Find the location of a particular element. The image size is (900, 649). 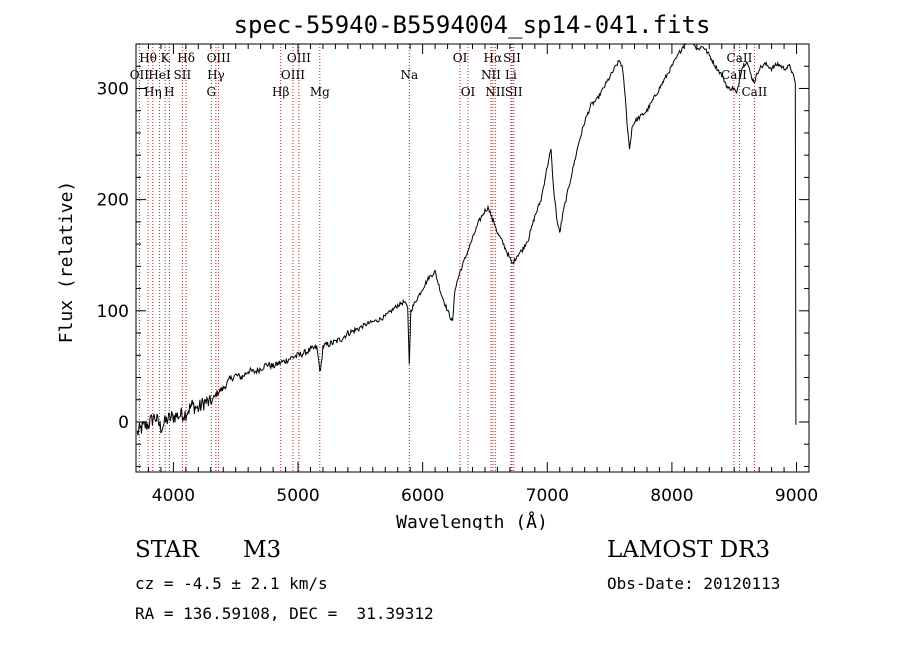

line-label-4363: OIII is located at coordinates (219, 58).